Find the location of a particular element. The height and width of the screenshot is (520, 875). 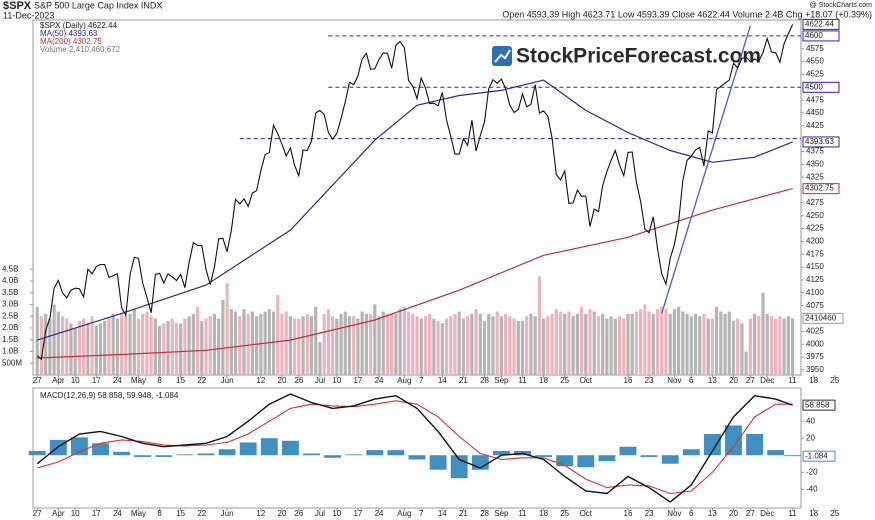

ma200-label-box is located at coordinates (821, 189).